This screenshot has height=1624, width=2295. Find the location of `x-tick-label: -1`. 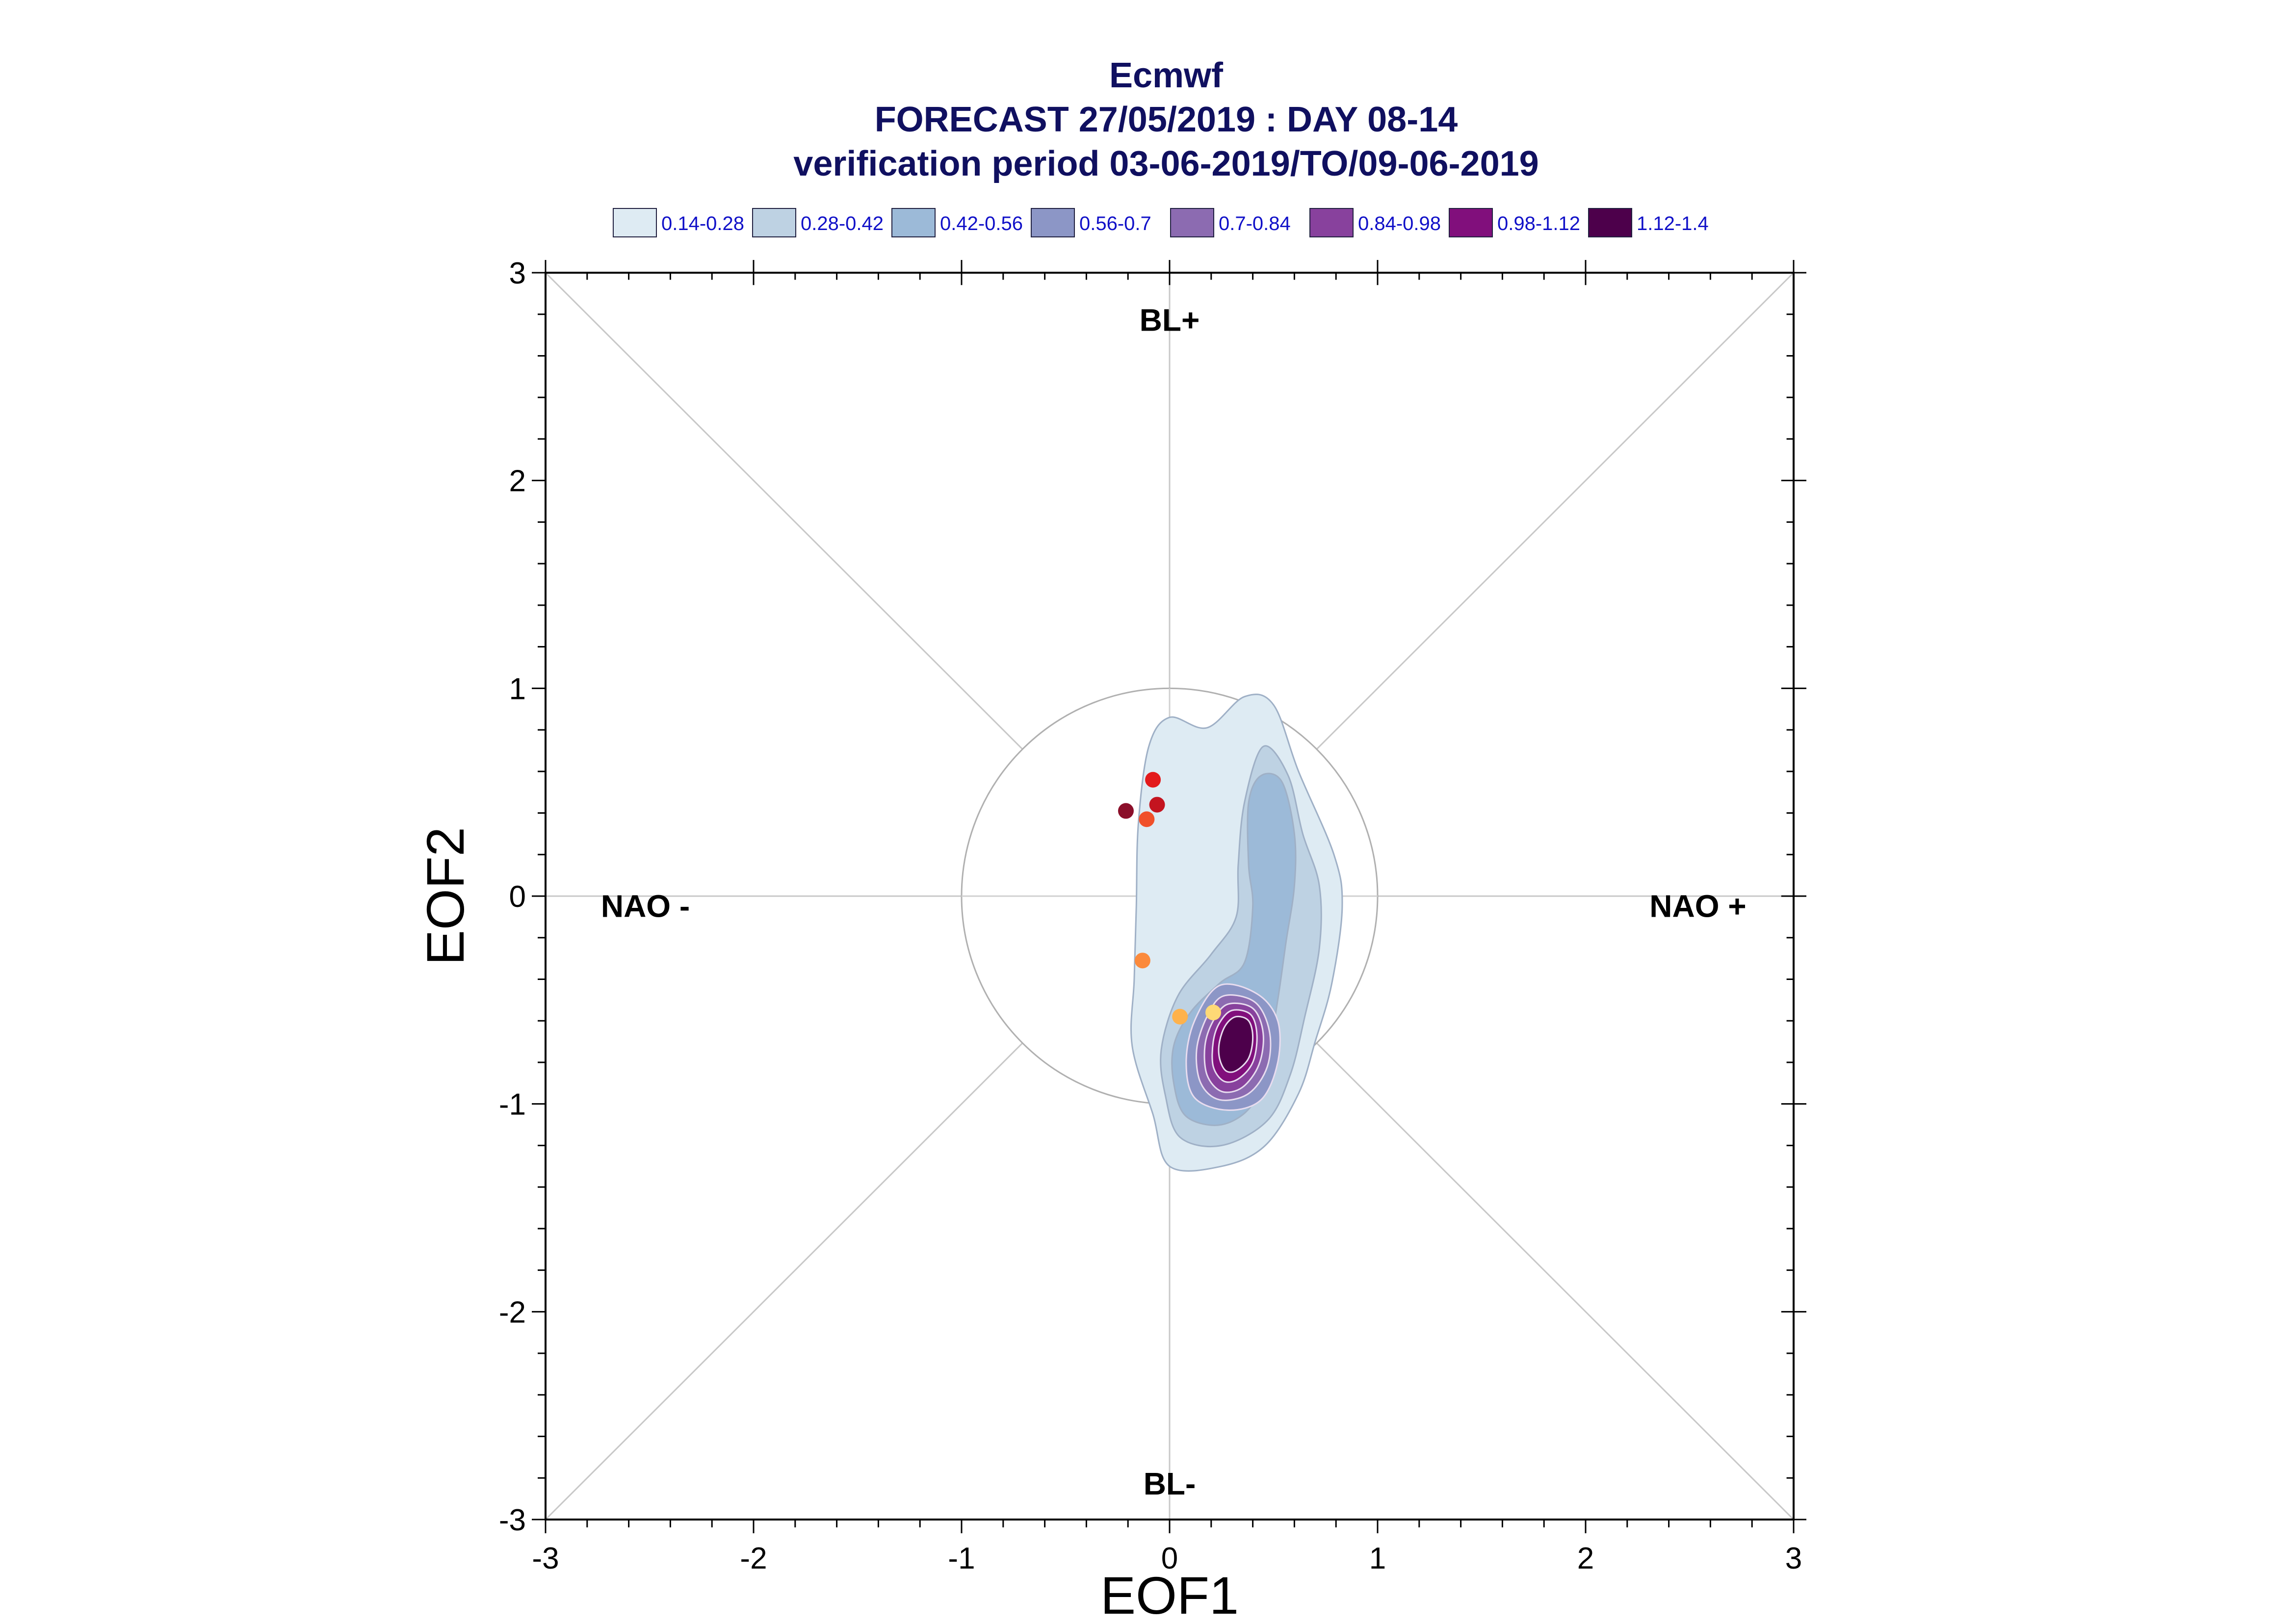

x-tick-label: -1 is located at coordinates (962, 1558).